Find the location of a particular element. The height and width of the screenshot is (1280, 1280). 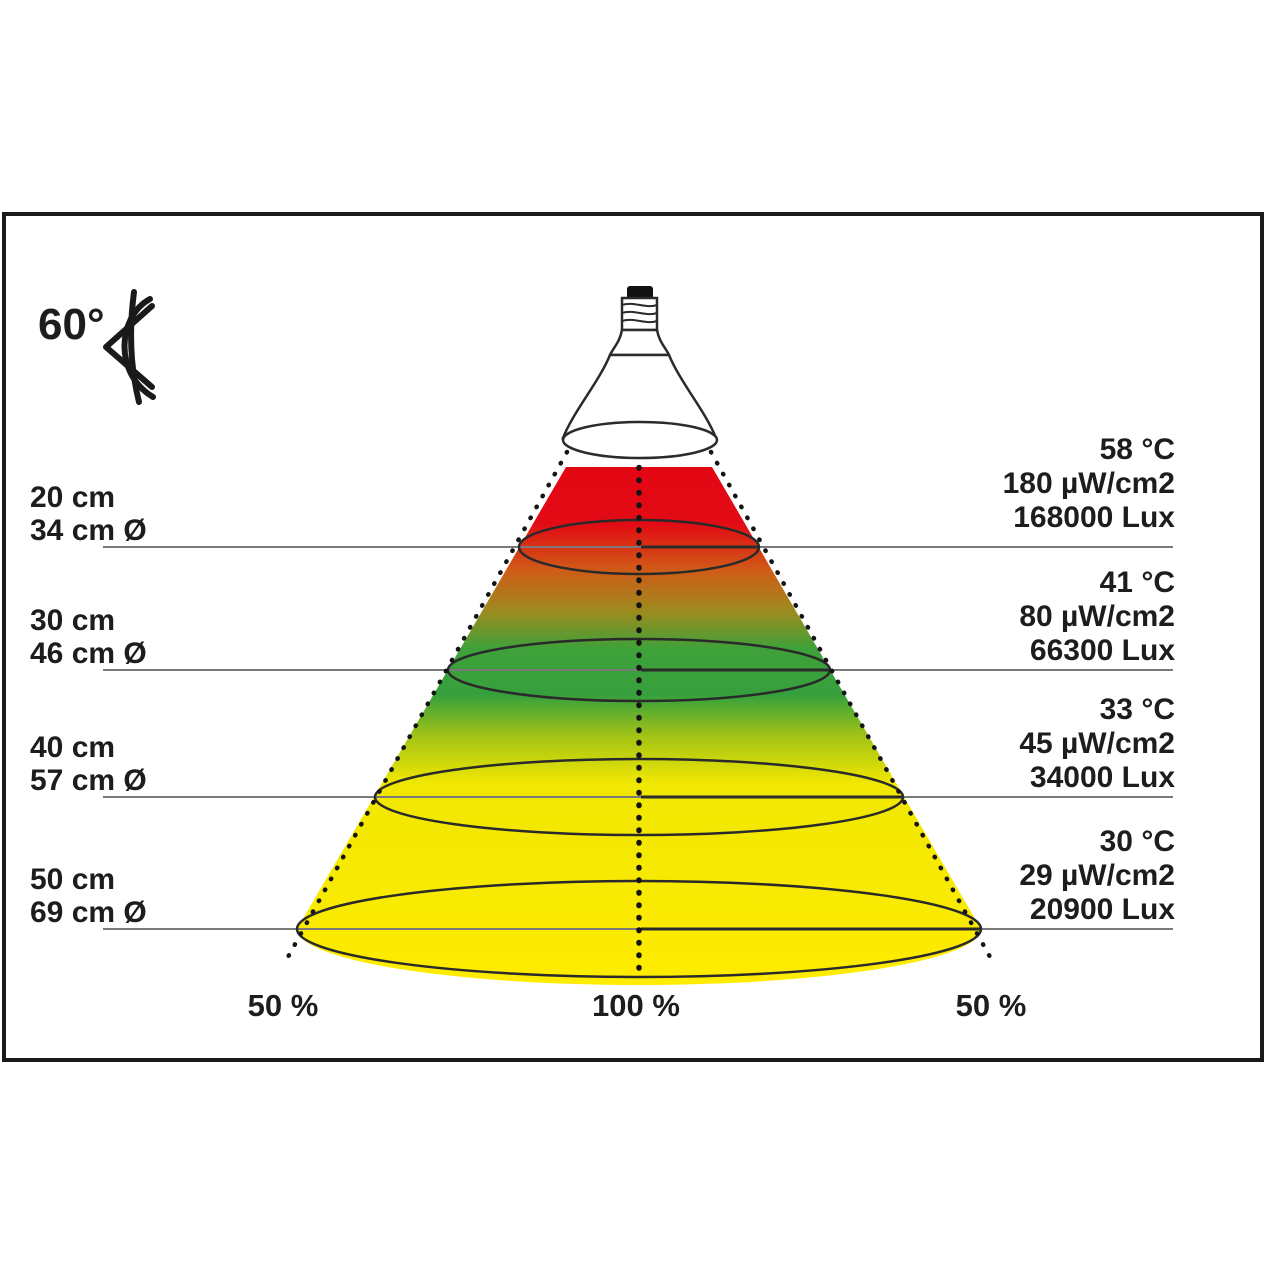

intensity-50pct-left: 50 % is located at coordinates (283, 1005).